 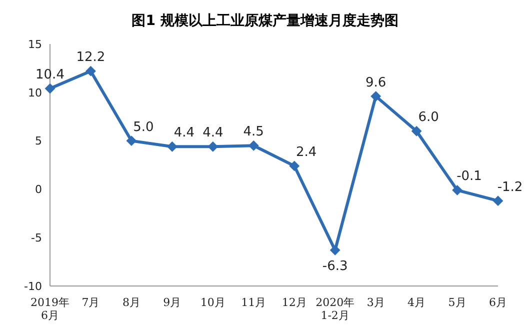 What do you see at coordinates (50, 75) in the screenshot?
I see `data-label: 10.4` at bounding box center [50, 75].